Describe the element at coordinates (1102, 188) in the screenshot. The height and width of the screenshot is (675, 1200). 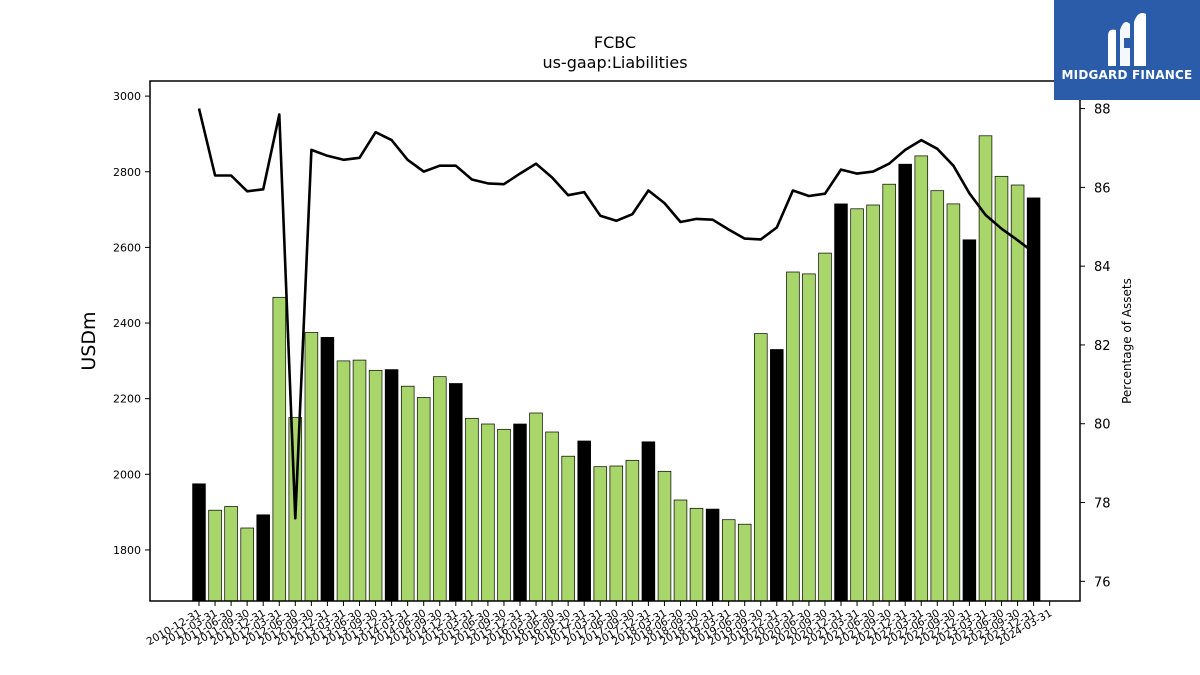
I see `y2-tick-label: 86` at that location.